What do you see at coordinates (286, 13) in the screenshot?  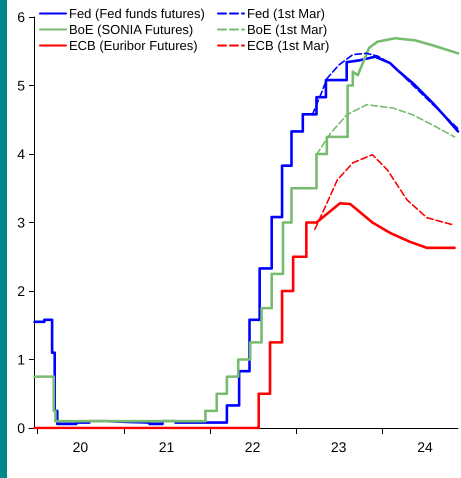 I see `legend-label: Fed (1st Mar)` at bounding box center [286, 13].